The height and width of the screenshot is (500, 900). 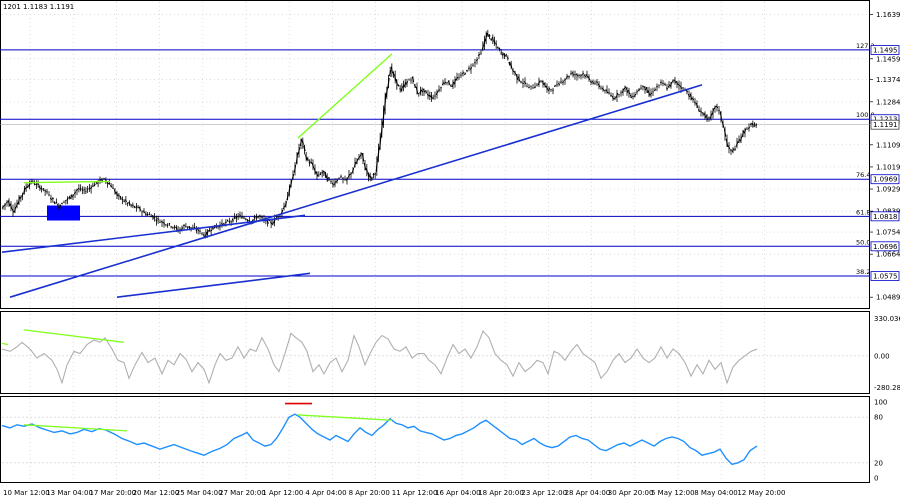 What do you see at coordinates (888, 59) in the screenshot?
I see `price-y-tick-label: 1.1459` at bounding box center [888, 59].